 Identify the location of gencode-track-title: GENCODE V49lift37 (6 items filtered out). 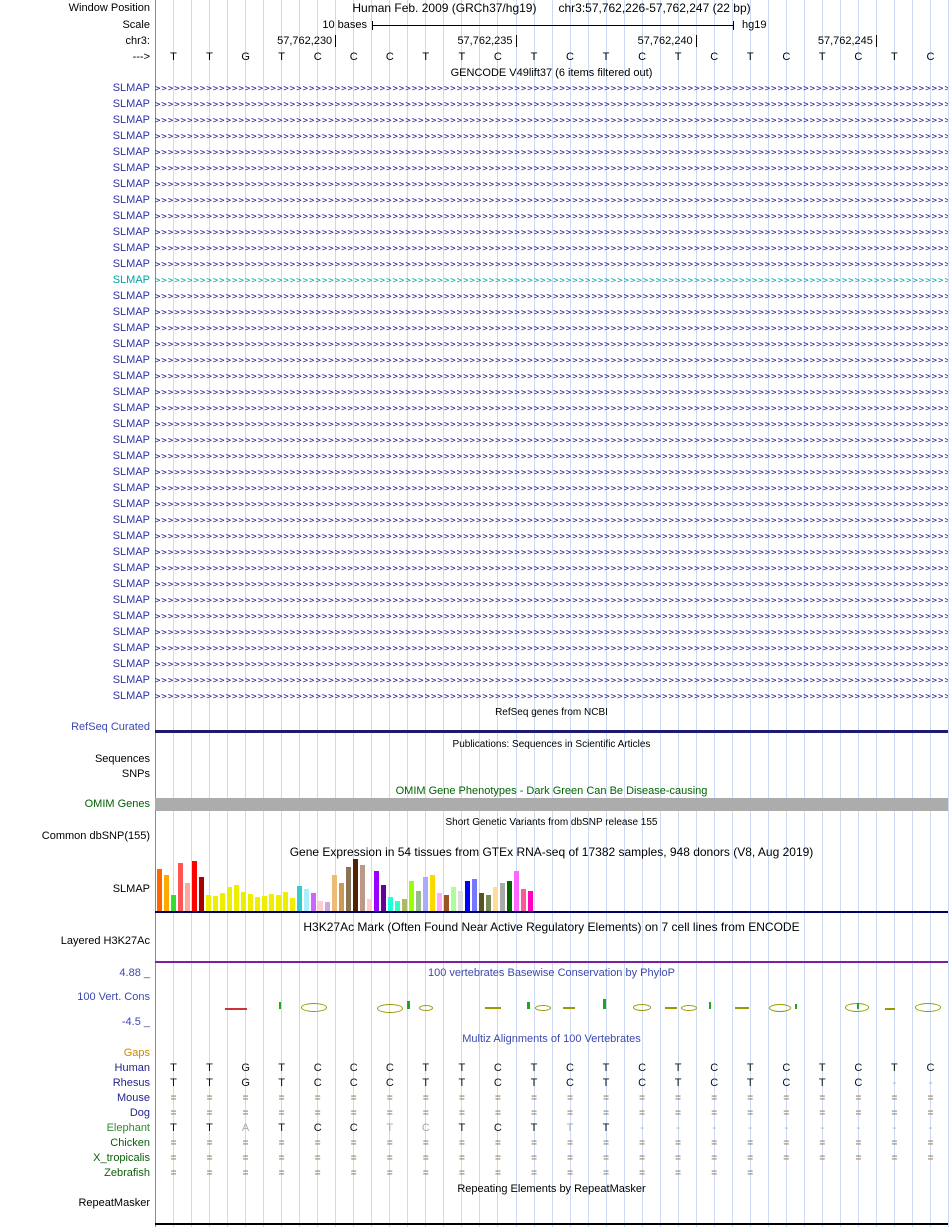
(551, 73).